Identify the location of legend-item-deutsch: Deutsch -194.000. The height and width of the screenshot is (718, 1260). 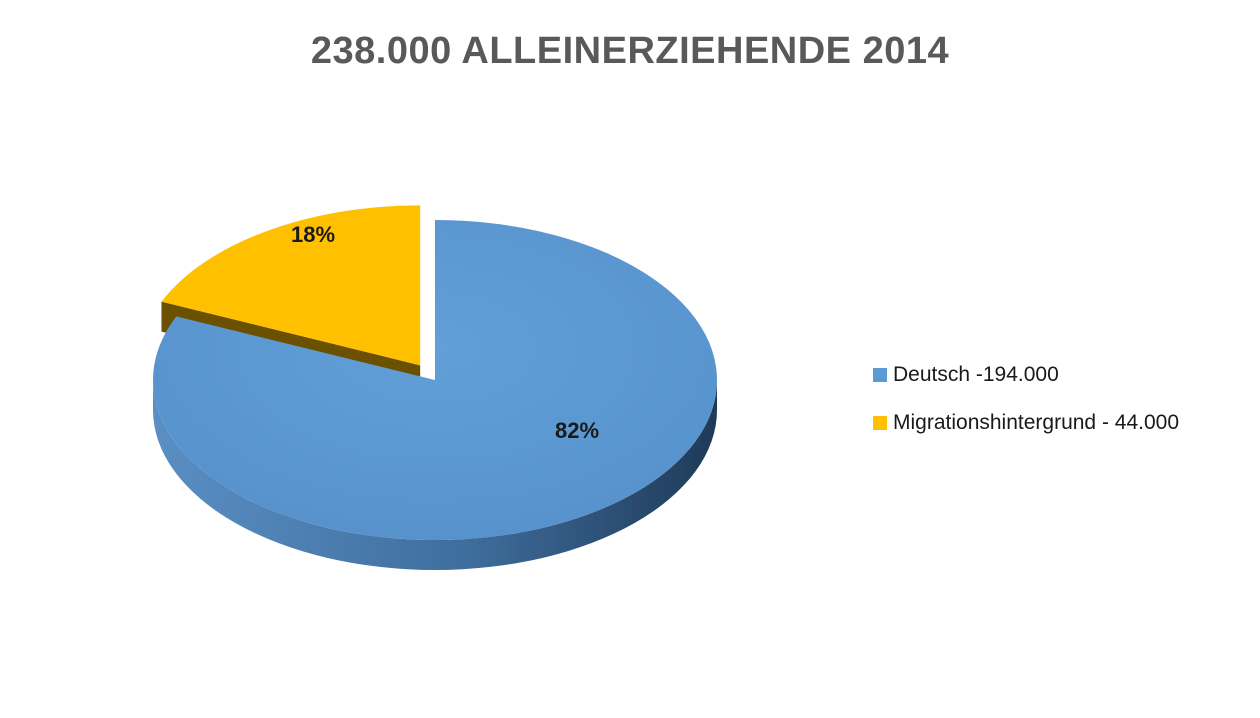
(1026, 375).